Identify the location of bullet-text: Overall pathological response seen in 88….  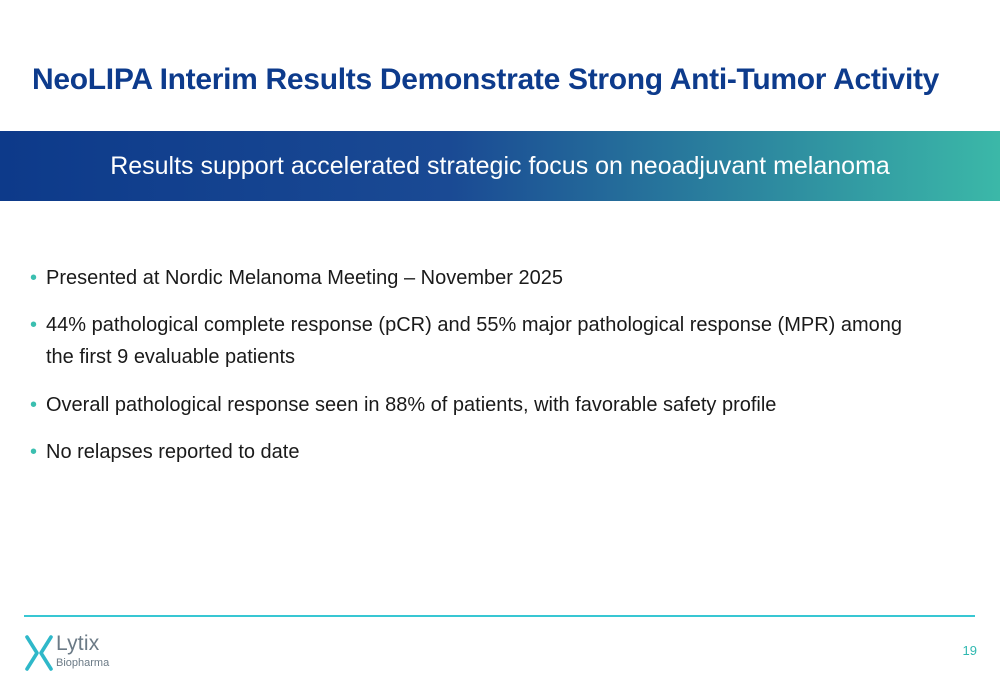
(411, 405).